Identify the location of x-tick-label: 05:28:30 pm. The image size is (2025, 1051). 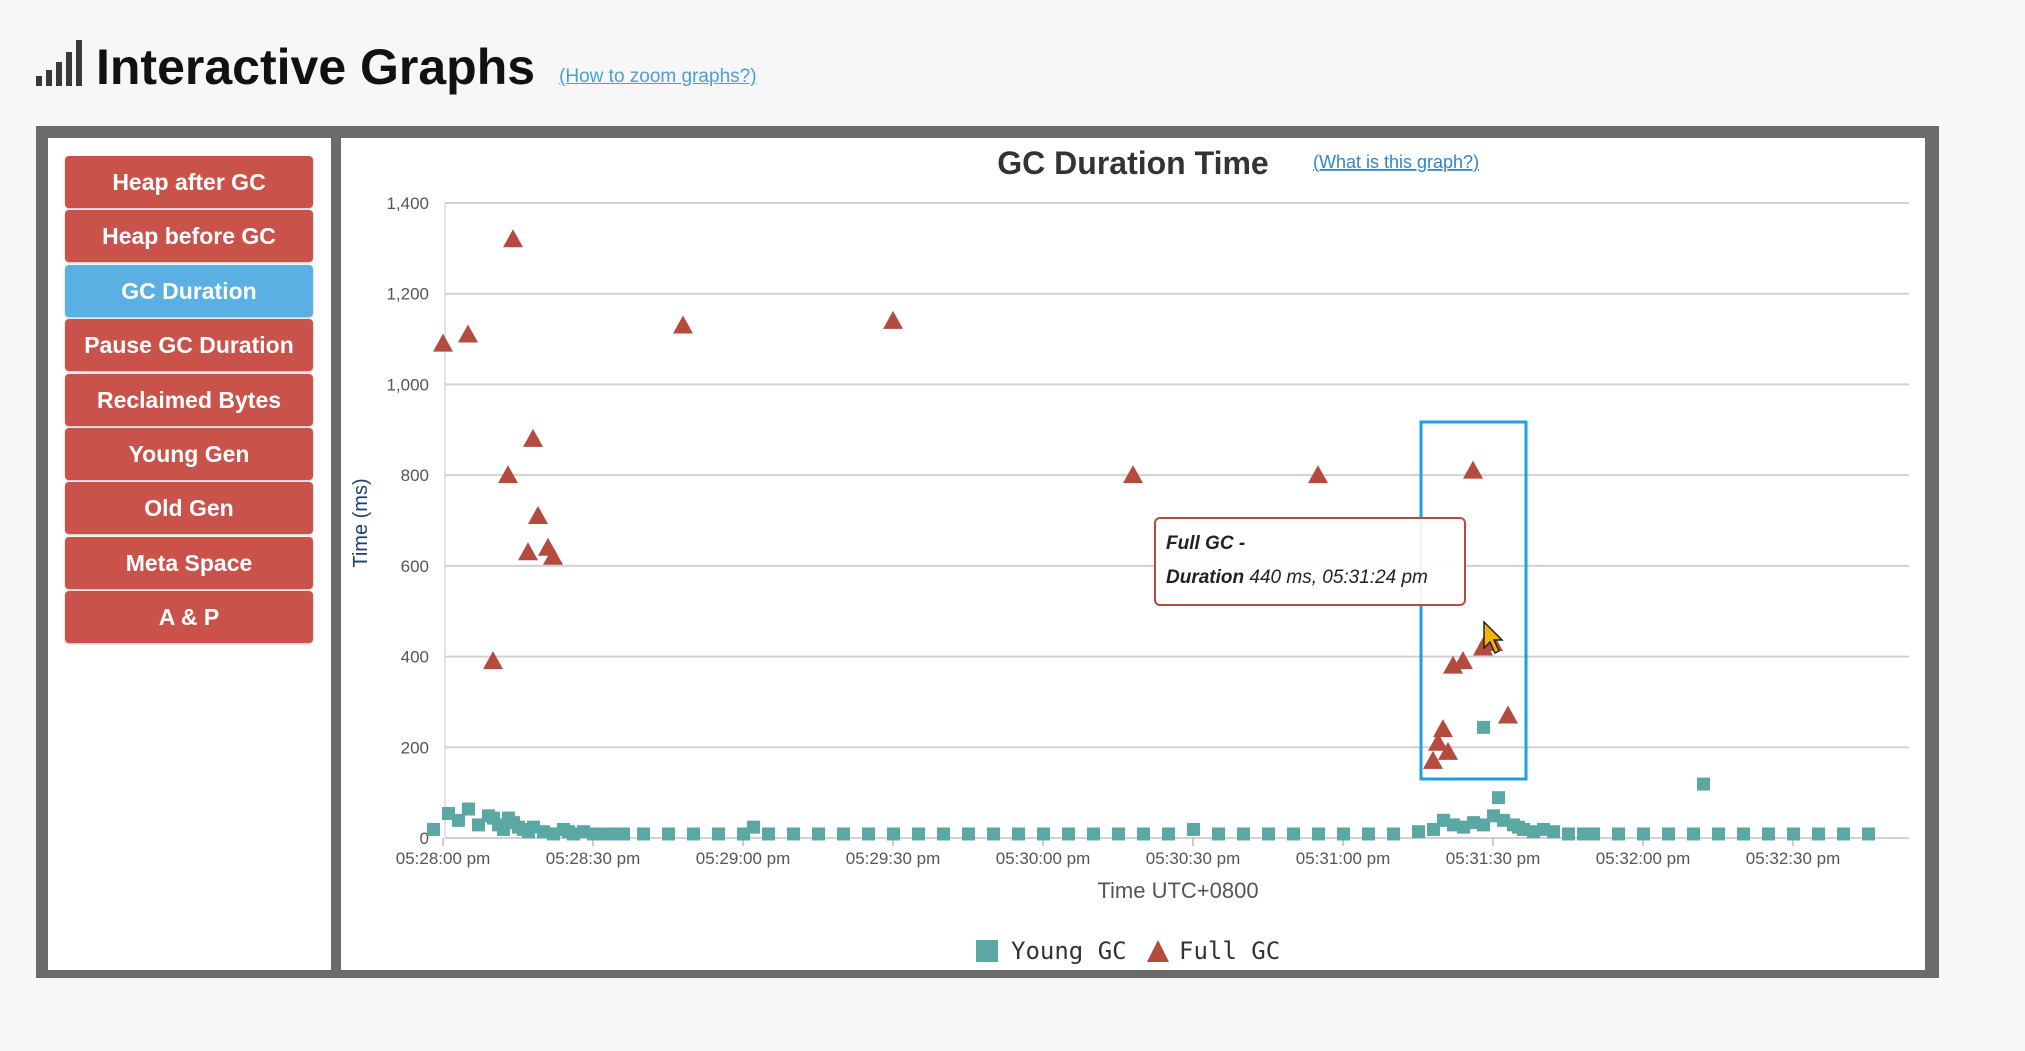
(593, 858).